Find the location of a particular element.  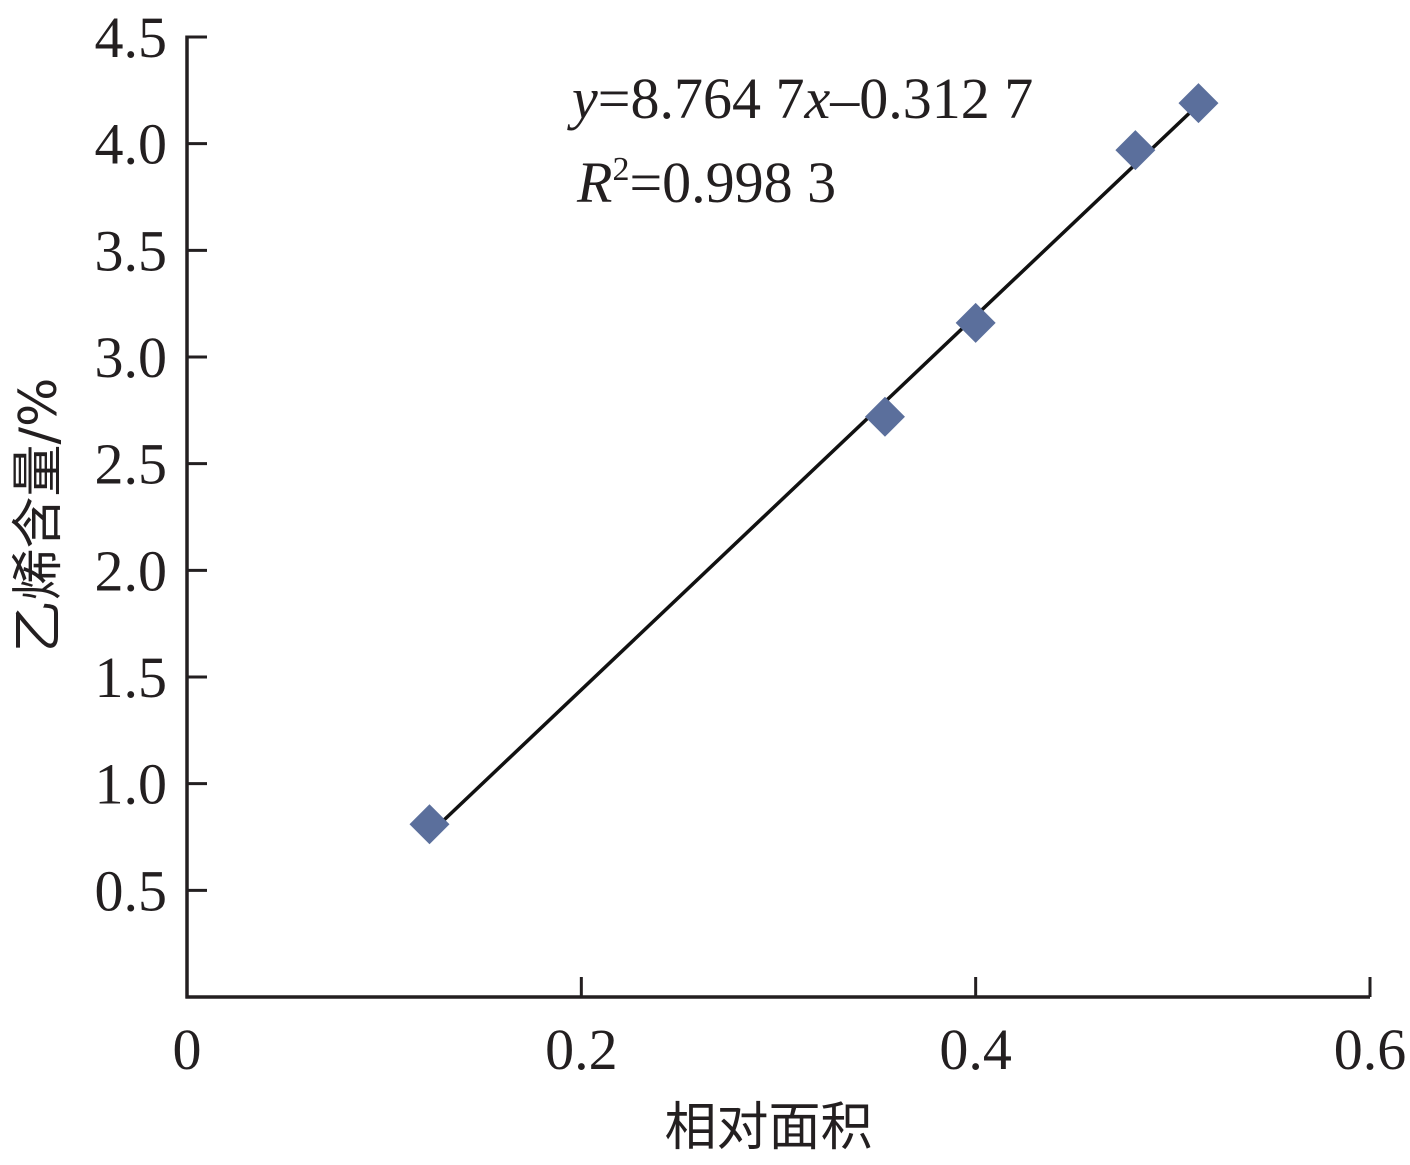

y-tick-label: 2.0 is located at coordinates (131, 570).